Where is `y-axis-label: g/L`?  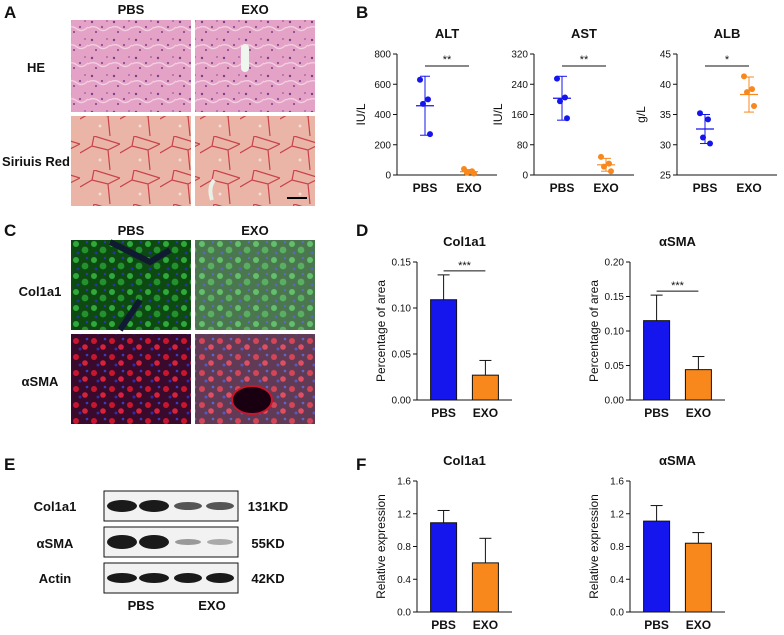 y-axis-label: g/L is located at coordinates (641, 114).